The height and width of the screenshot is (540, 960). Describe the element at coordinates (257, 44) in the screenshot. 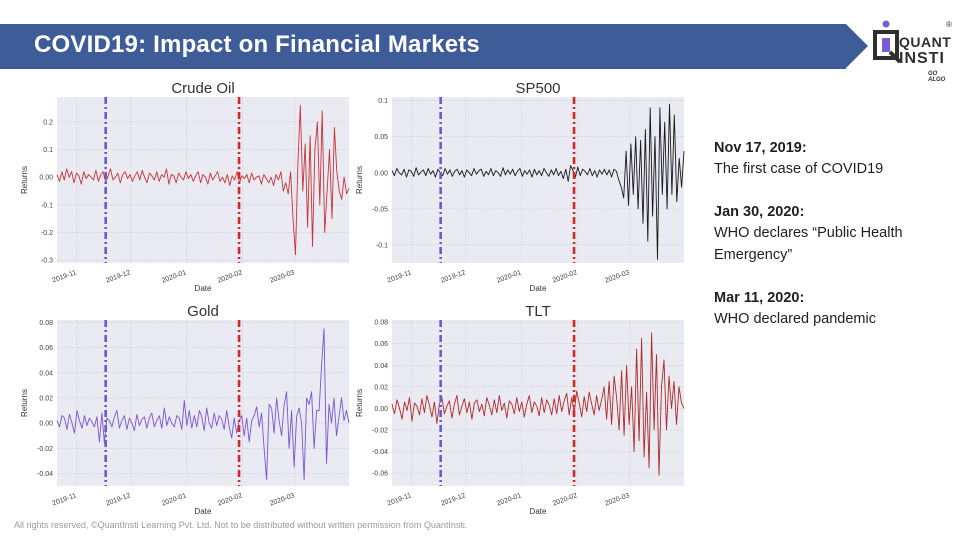

I see `slide-title: COVID19: Impact on Financial Markets` at that location.